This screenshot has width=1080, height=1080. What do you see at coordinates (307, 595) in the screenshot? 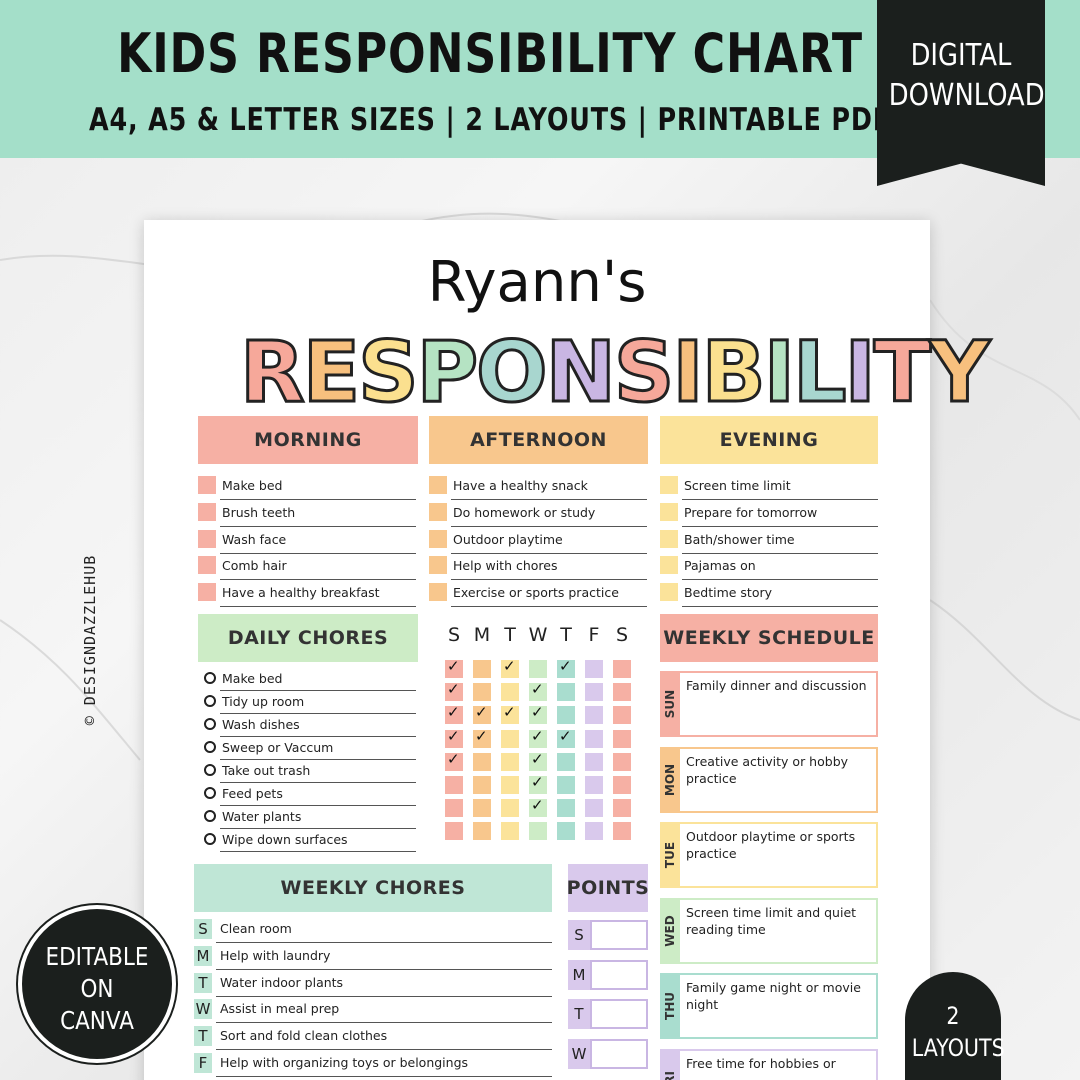
I see `morning-task-row: Have a healthy breakfast` at bounding box center [307, 595].